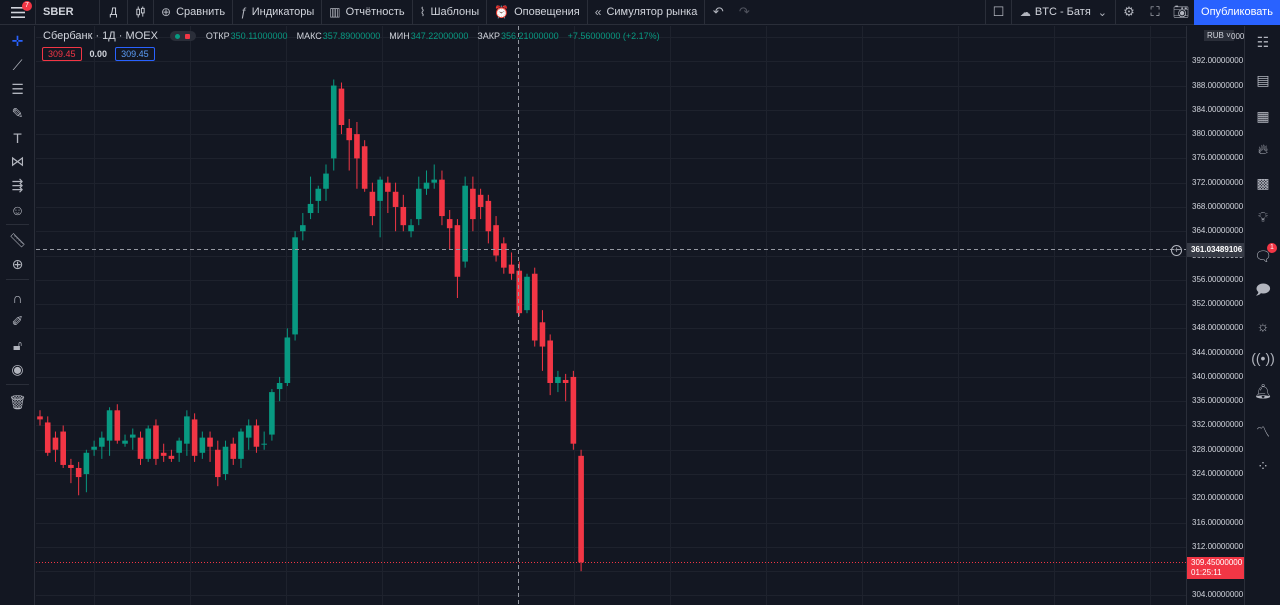  Describe the element at coordinates (17, 321) in the screenshot. I see `lock-drawing-mode: ✐` at that location.